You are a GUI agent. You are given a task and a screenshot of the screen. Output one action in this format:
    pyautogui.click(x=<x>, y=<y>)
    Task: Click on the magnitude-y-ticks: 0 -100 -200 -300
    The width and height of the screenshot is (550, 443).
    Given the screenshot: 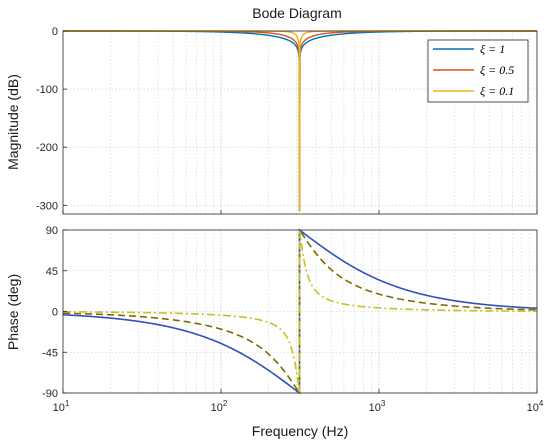 What is the action you would take?
    pyautogui.click(x=51, y=119)
    